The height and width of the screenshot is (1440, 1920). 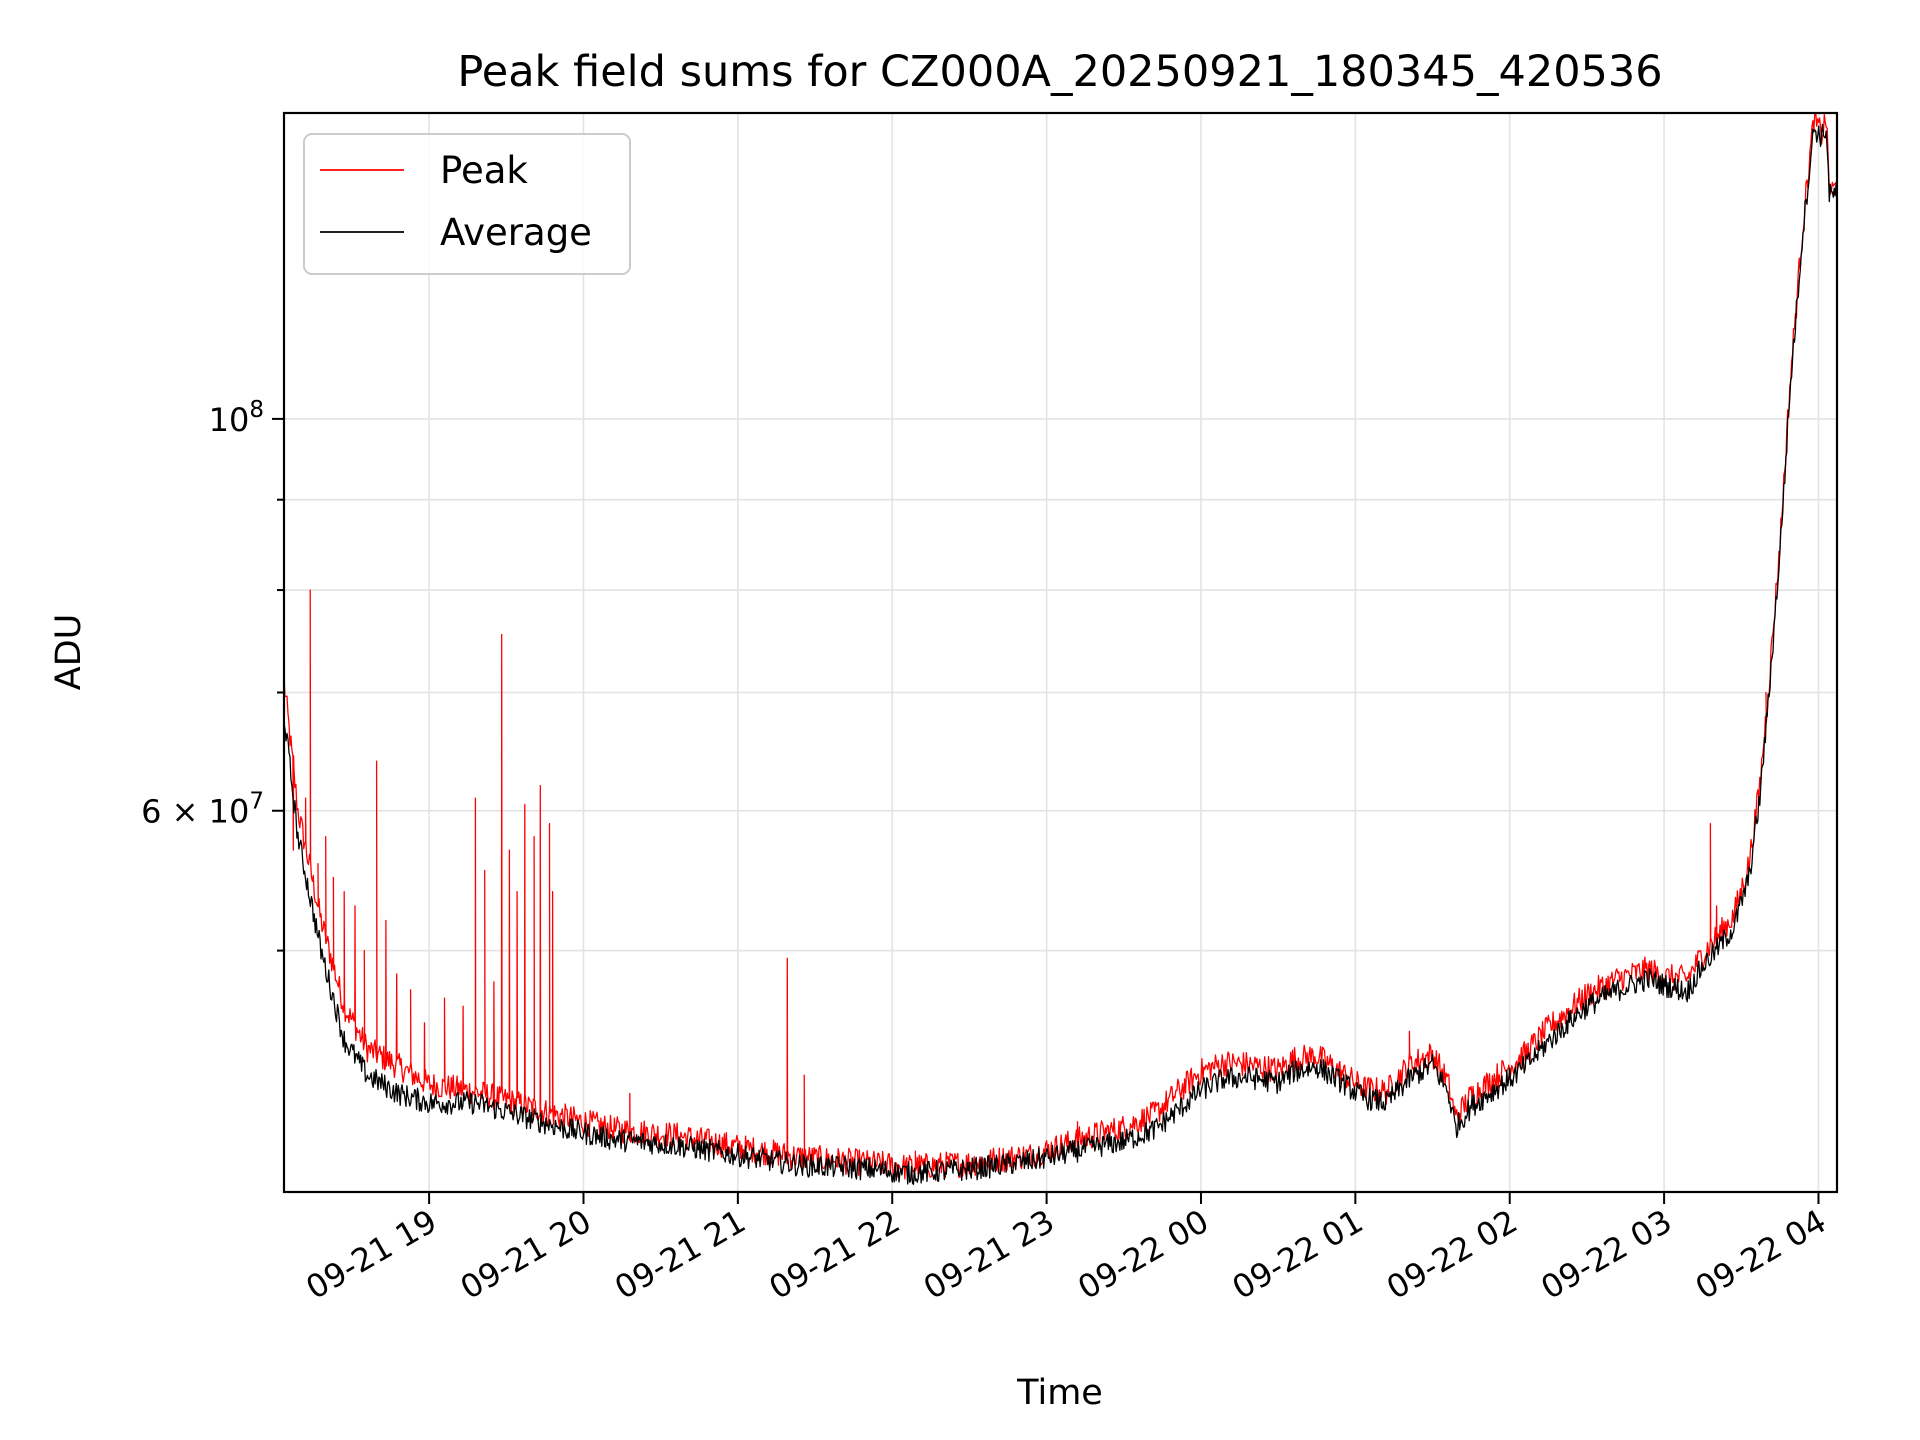 I want to click on legend: Peak Average, so click(x=467, y=204).